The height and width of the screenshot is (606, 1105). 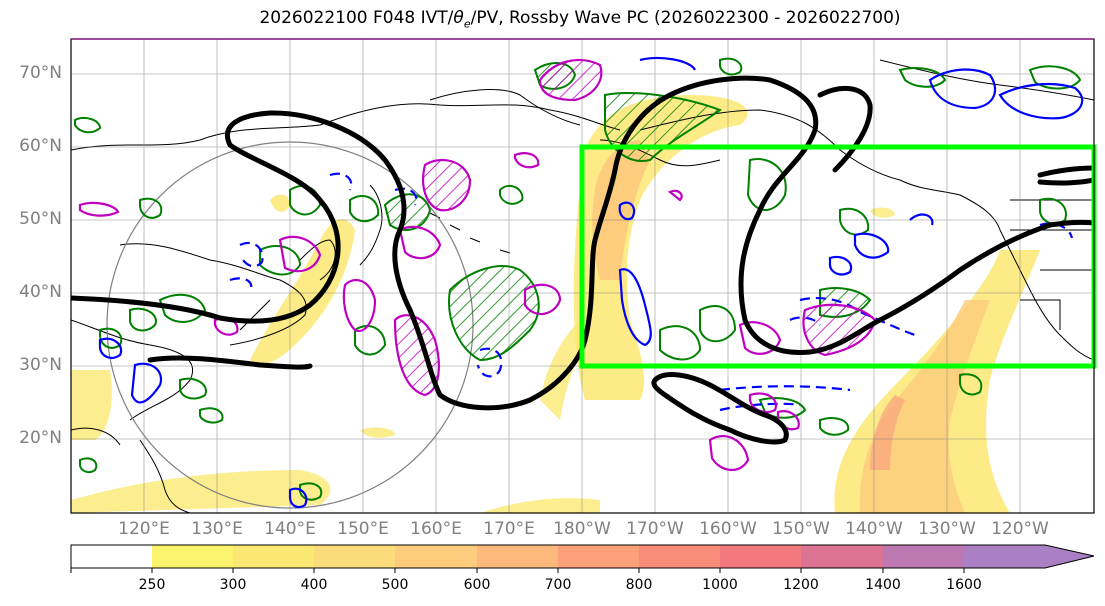 What do you see at coordinates (801, 529) in the screenshot?
I see `lon-label-150w: 150°W` at bounding box center [801, 529].